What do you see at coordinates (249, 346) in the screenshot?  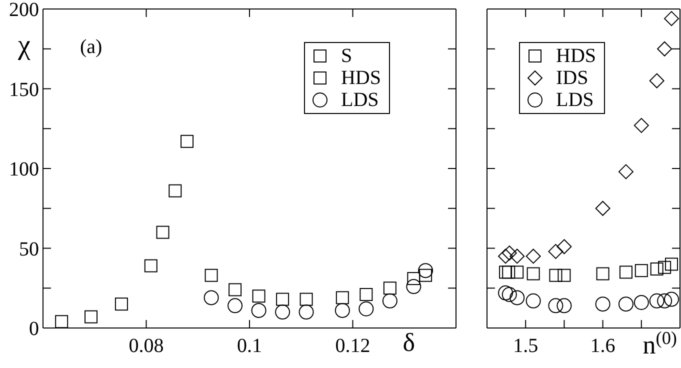 I see `x-tick-label: 0.1` at bounding box center [249, 346].